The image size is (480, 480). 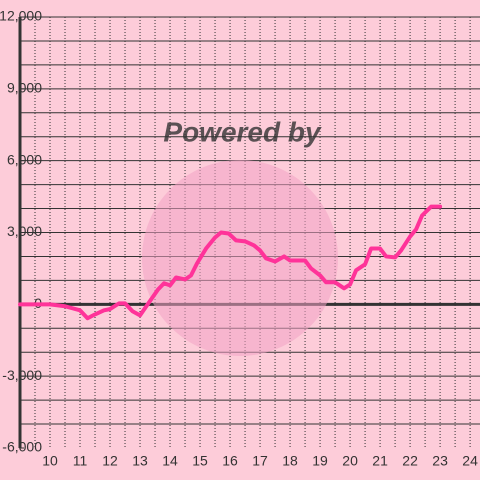 I want to click on y-tick-label: -6,000, so click(x=22, y=447).